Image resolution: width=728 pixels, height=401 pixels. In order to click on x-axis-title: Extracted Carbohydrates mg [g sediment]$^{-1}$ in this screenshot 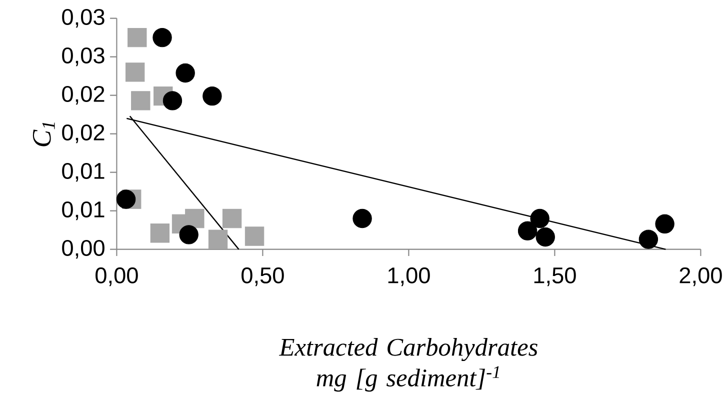, I will do `click(408, 365)`.